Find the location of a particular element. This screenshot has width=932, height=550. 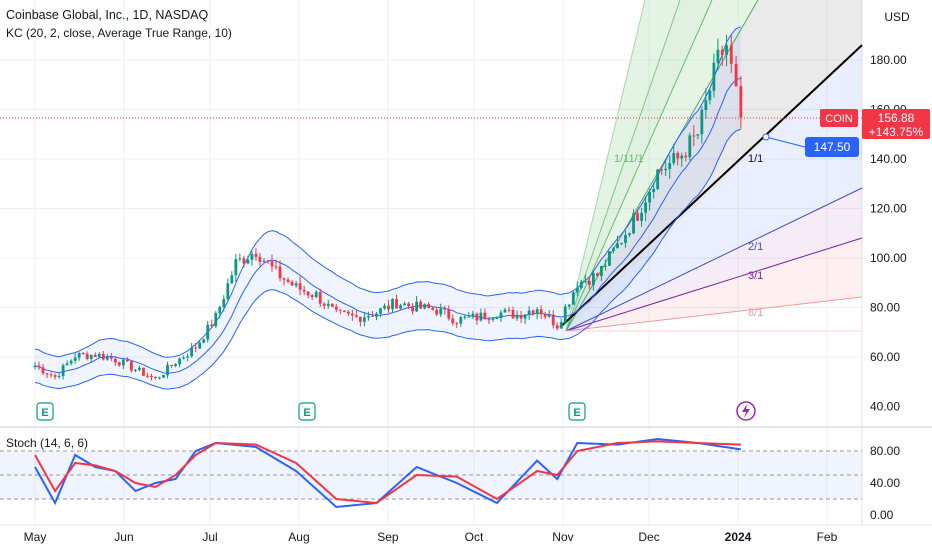

time-tick-label: 2024 is located at coordinates (738, 537).